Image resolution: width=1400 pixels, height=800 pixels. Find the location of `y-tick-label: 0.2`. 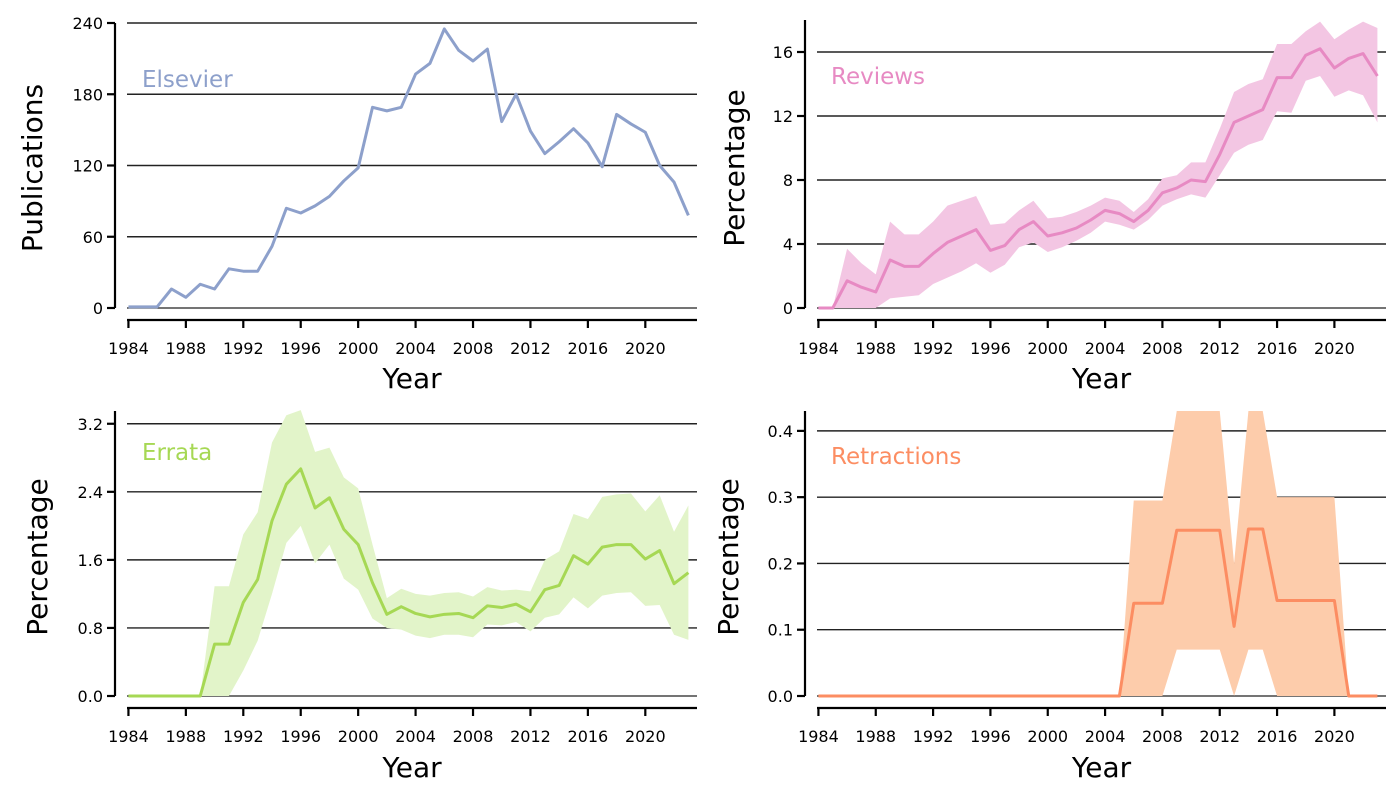

y-tick-label: 0.2 is located at coordinates (780, 563).